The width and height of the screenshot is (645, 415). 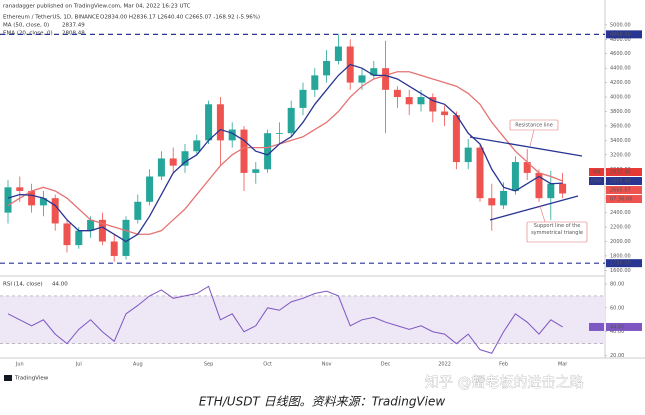 I want to click on rsi-badge, so click(x=624, y=326).